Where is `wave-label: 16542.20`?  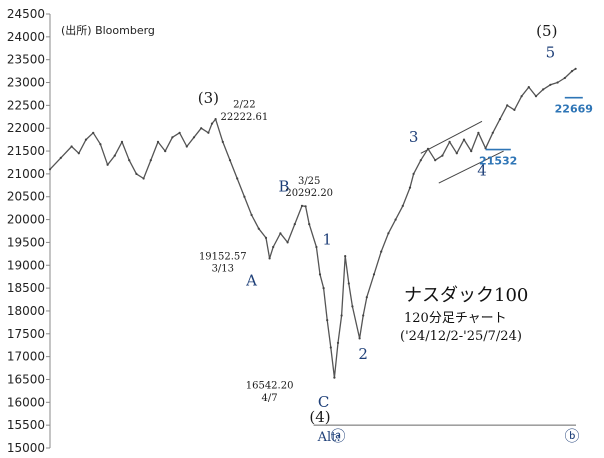
wave-label: 16542.20 is located at coordinates (270, 386).